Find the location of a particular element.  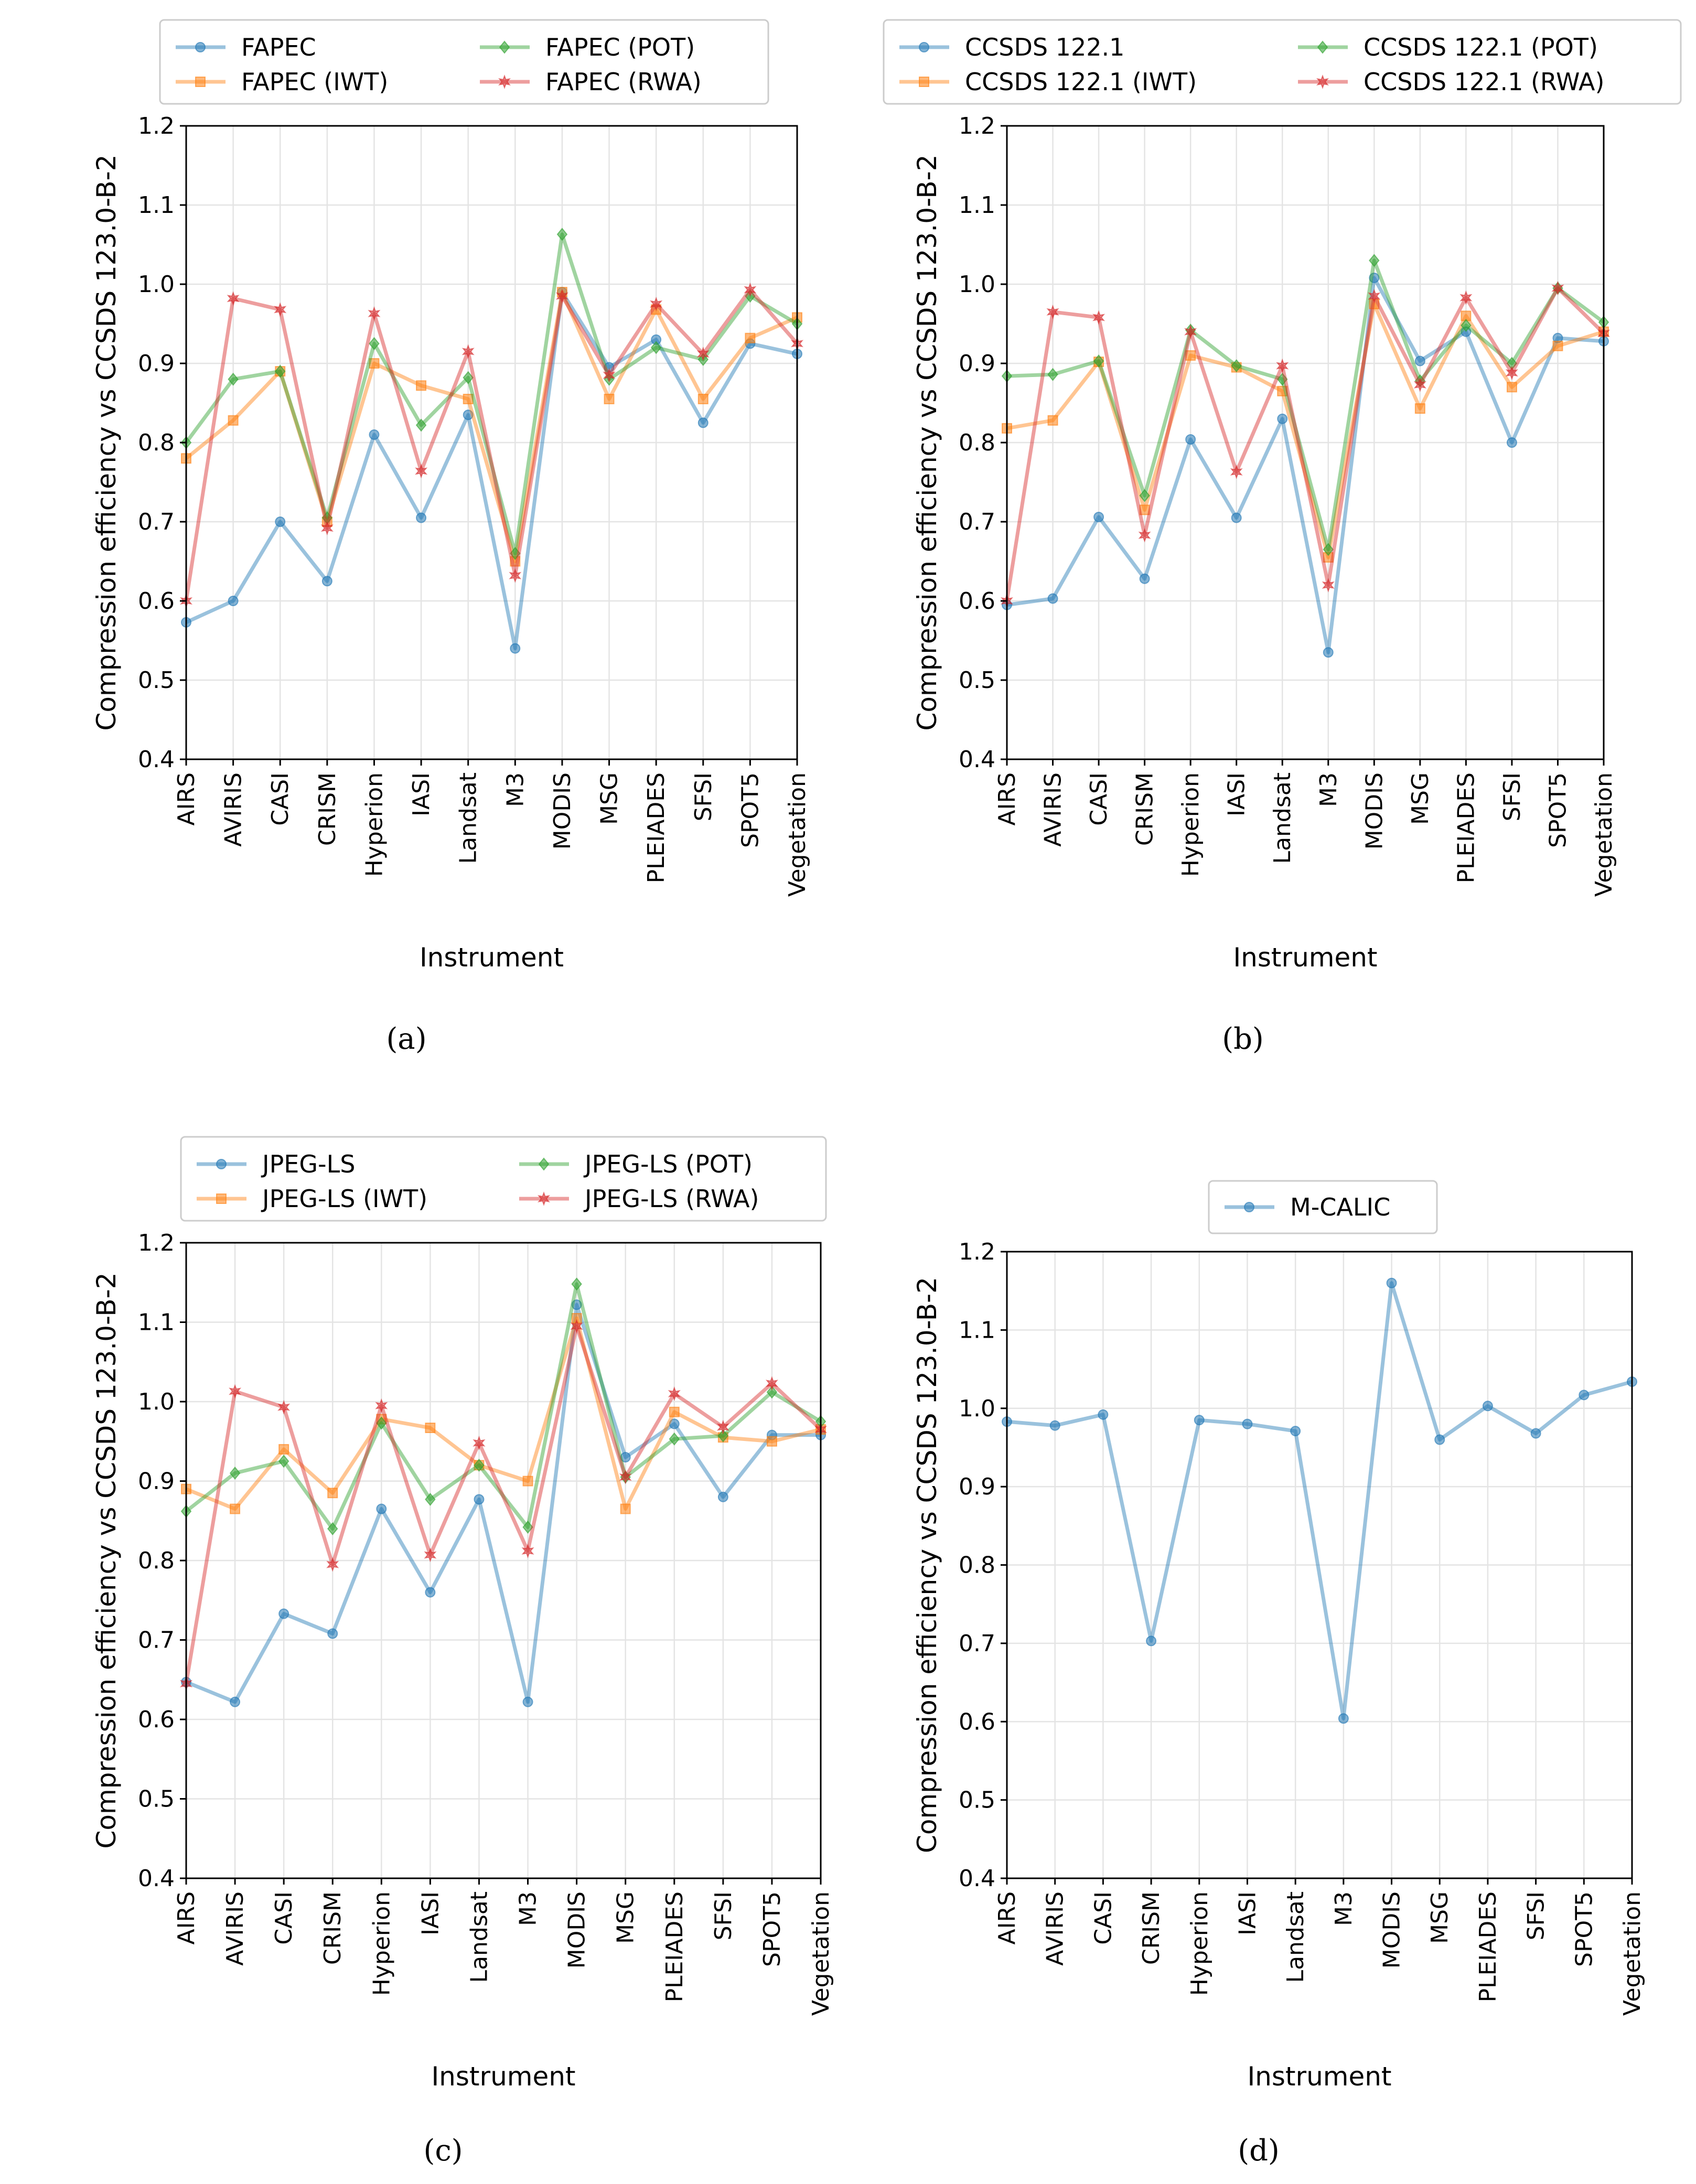

y-tick-label: 0.6 is located at coordinates (977, 1722).